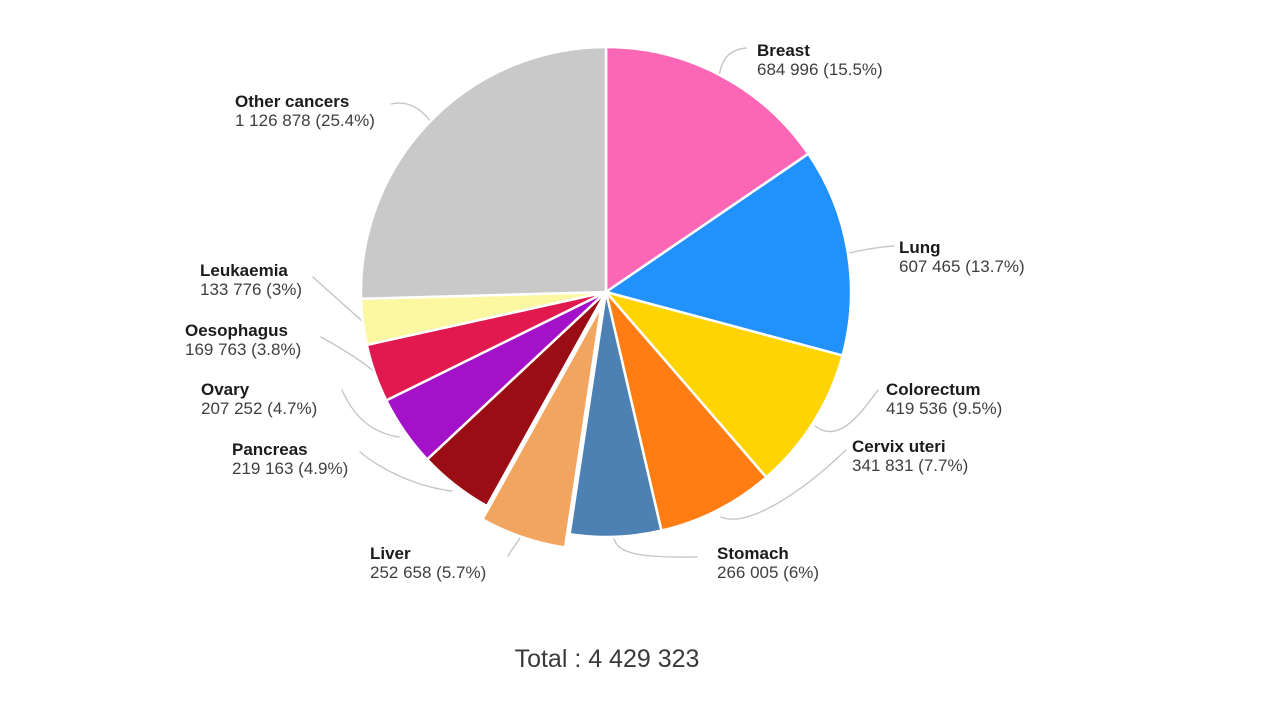  I want to click on label-colorectum-name: Colorectum, so click(933, 389).